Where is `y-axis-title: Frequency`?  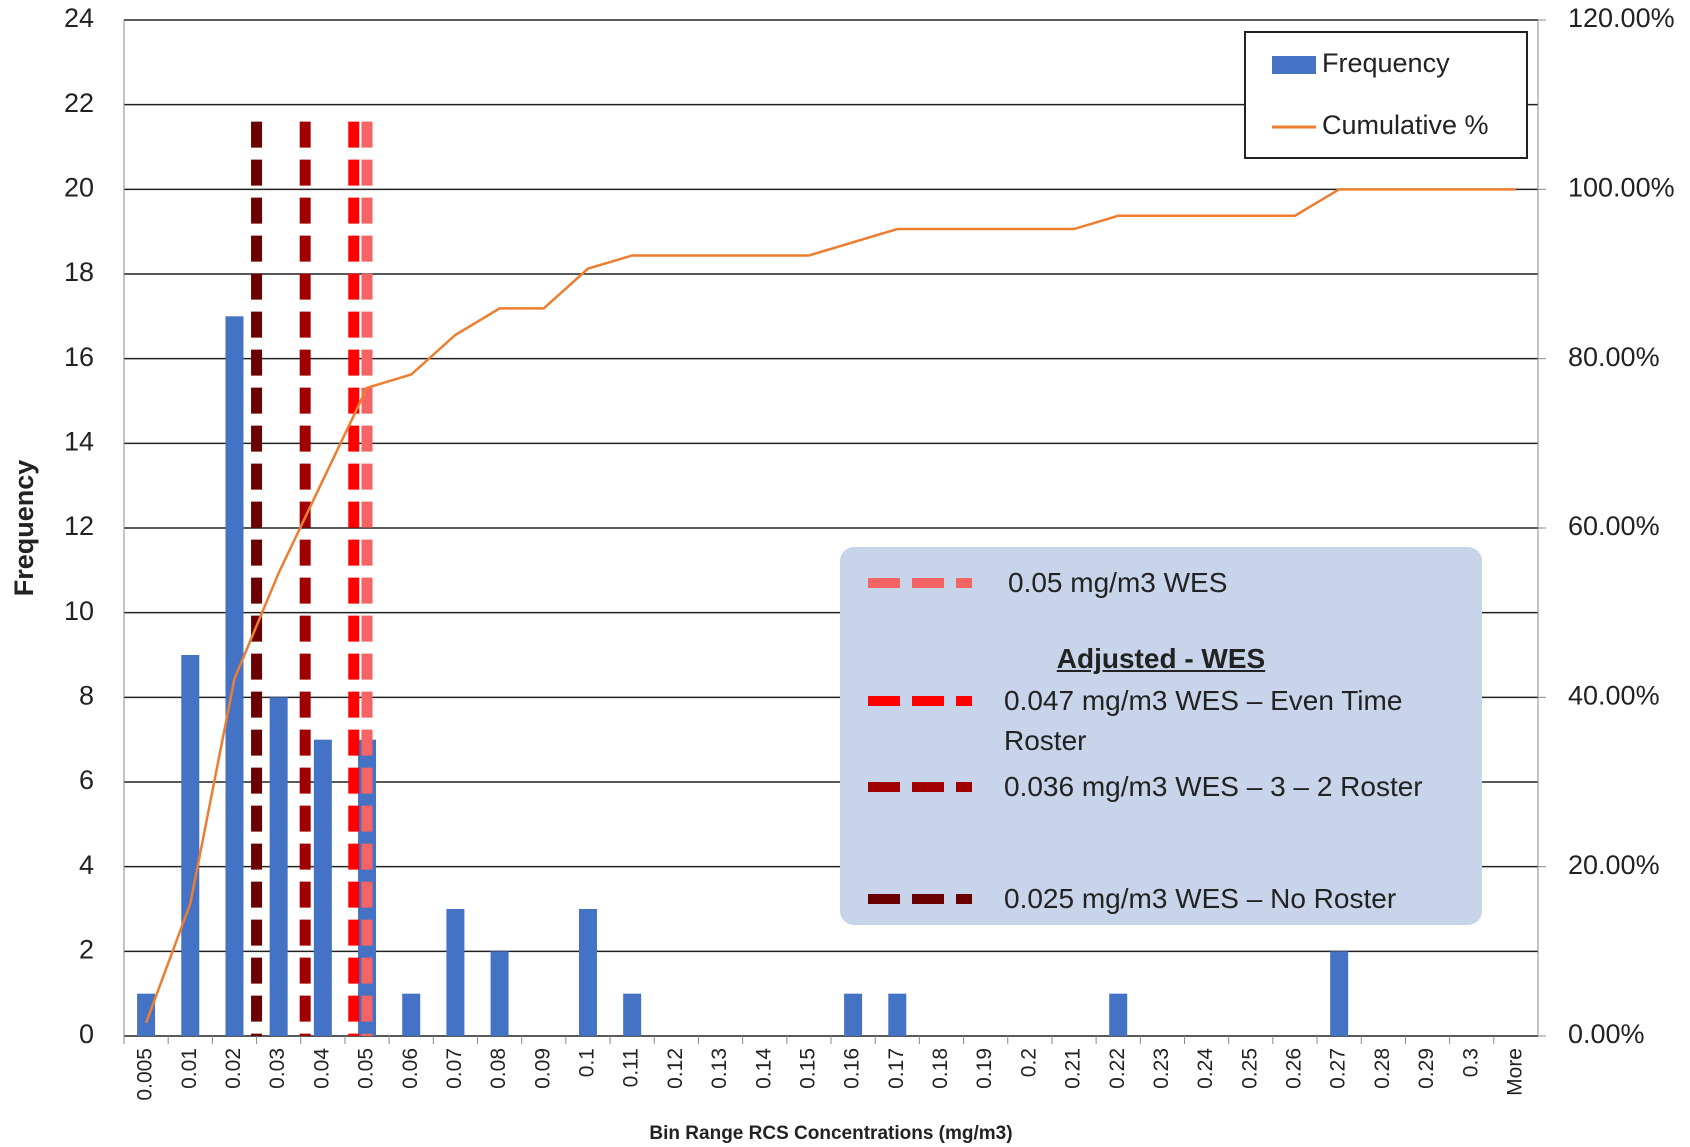
y-axis-title: Frequency is located at coordinates (24, 528).